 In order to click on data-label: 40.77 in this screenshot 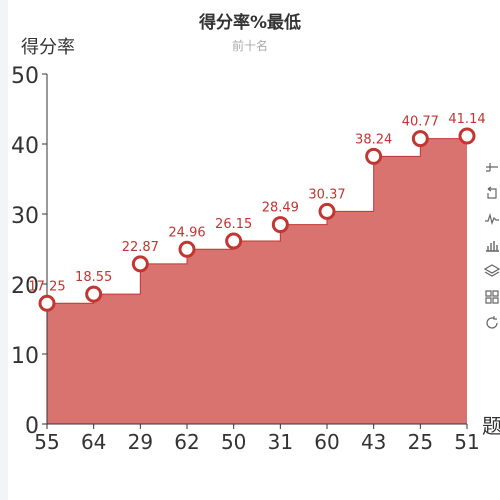, I will do `click(420, 122)`.